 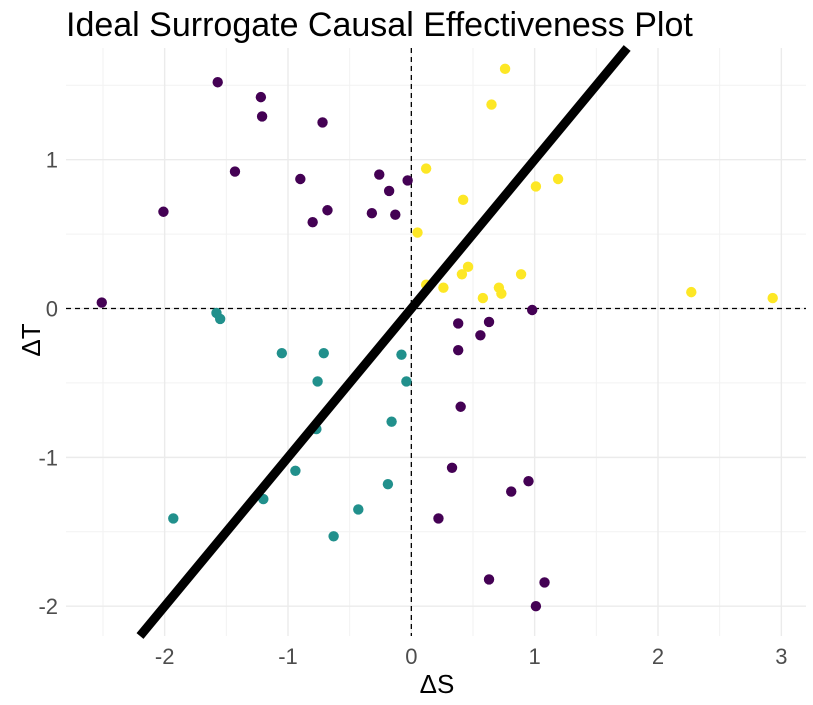 What do you see at coordinates (658, 656) in the screenshot?
I see `x-tick-label: 2` at bounding box center [658, 656].